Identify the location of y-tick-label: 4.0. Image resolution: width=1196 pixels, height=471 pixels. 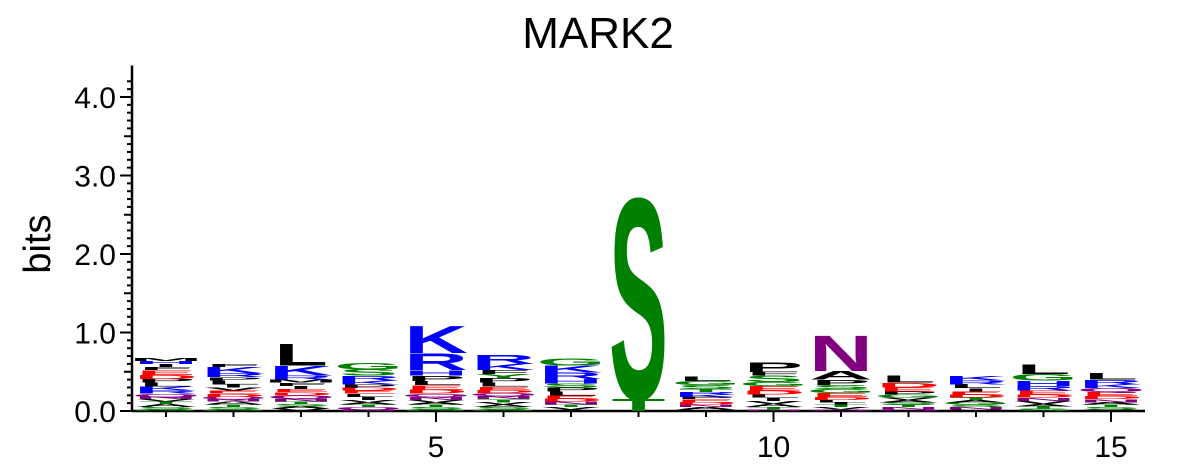
(95, 98).